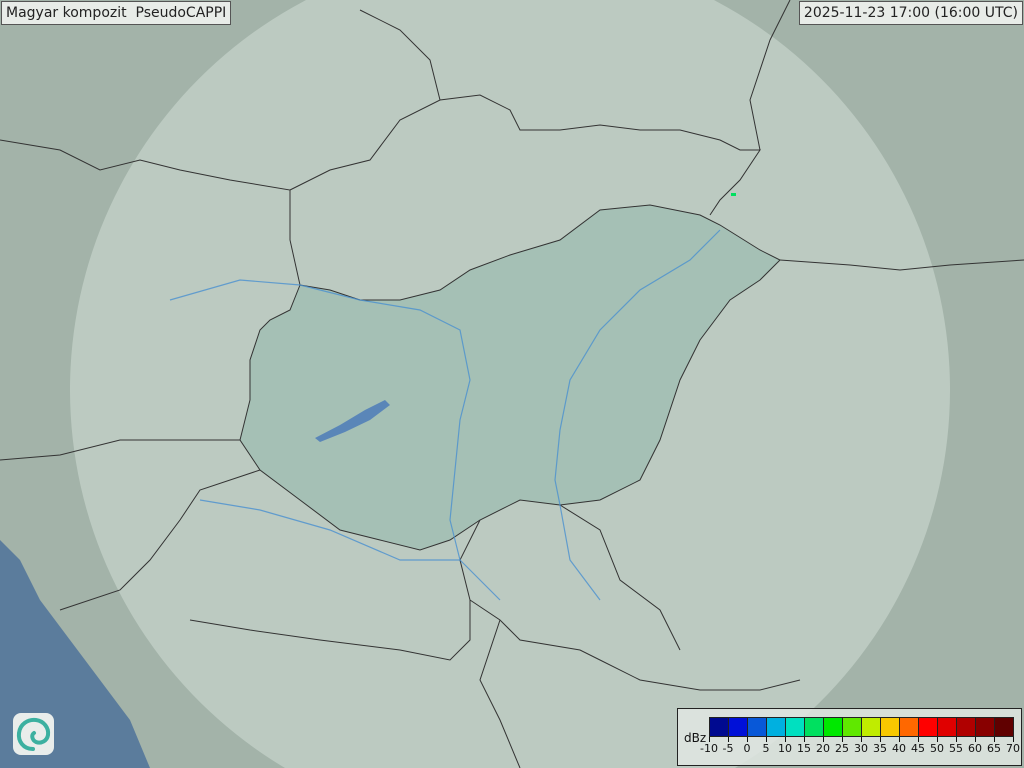  Describe the element at coordinates (861, 748) in the screenshot. I see `legend-tick-label: 30` at that location.